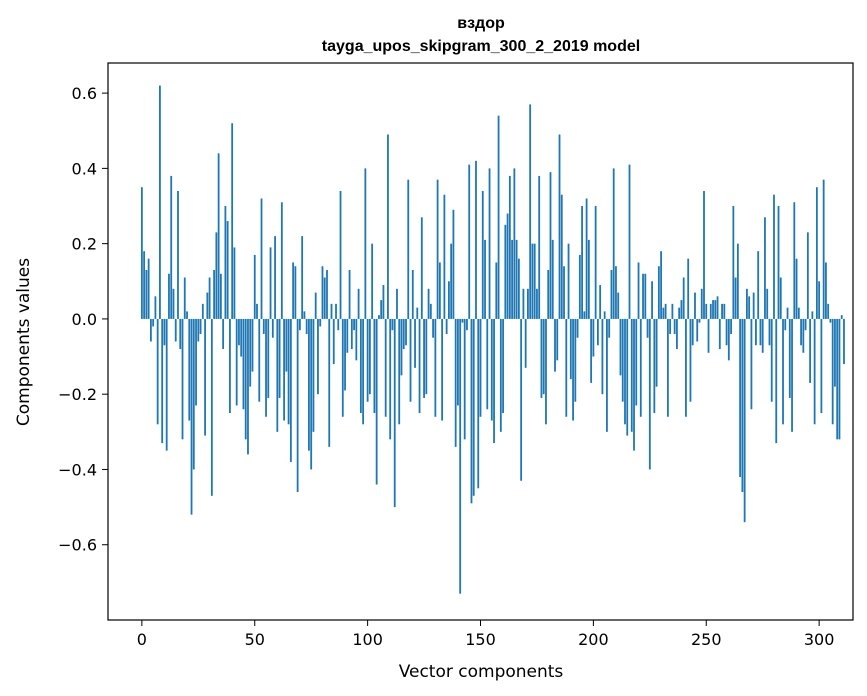 The height and width of the screenshot is (696, 867). Describe the element at coordinates (819, 639) in the screenshot. I see `x-tick-label-6: 300` at that location.